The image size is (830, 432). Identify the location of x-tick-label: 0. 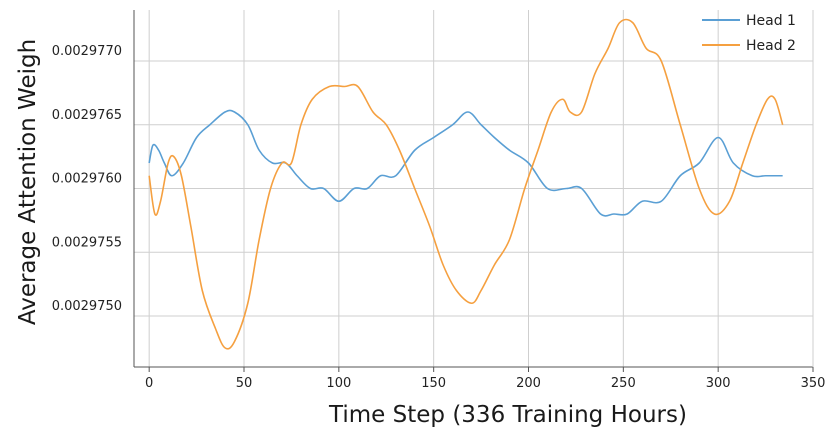
(149, 383).